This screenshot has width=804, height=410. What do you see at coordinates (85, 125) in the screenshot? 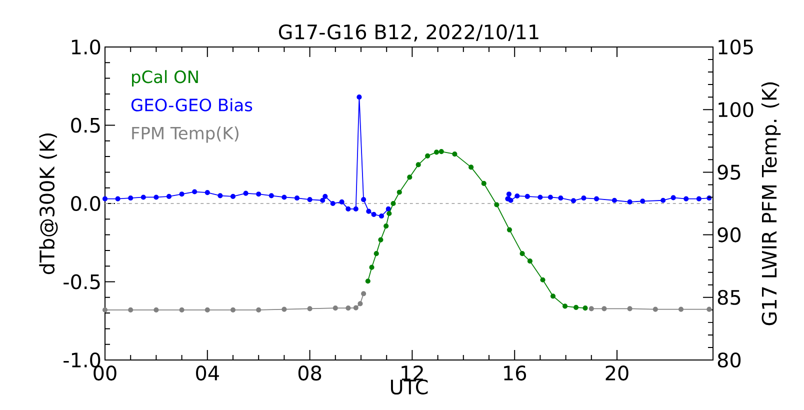
I see `y-tick-label: 0.5` at bounding box center [85, 125].